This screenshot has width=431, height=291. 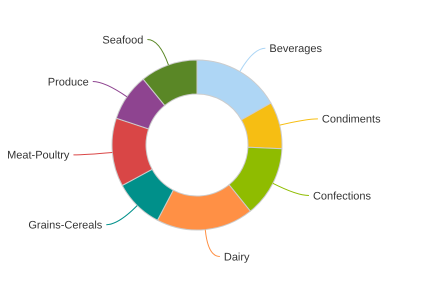 I want to click on slice-label: Produce, so click(x=68, y=82).